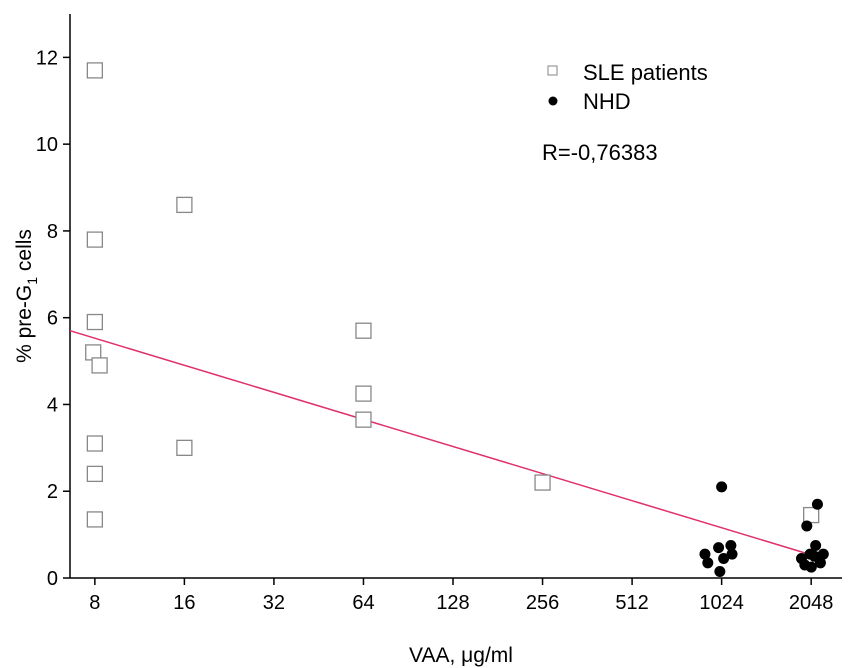  Describe the element at coordinates (184, 603) in the screenshot. I see `x-tick-label: 16` at that location.